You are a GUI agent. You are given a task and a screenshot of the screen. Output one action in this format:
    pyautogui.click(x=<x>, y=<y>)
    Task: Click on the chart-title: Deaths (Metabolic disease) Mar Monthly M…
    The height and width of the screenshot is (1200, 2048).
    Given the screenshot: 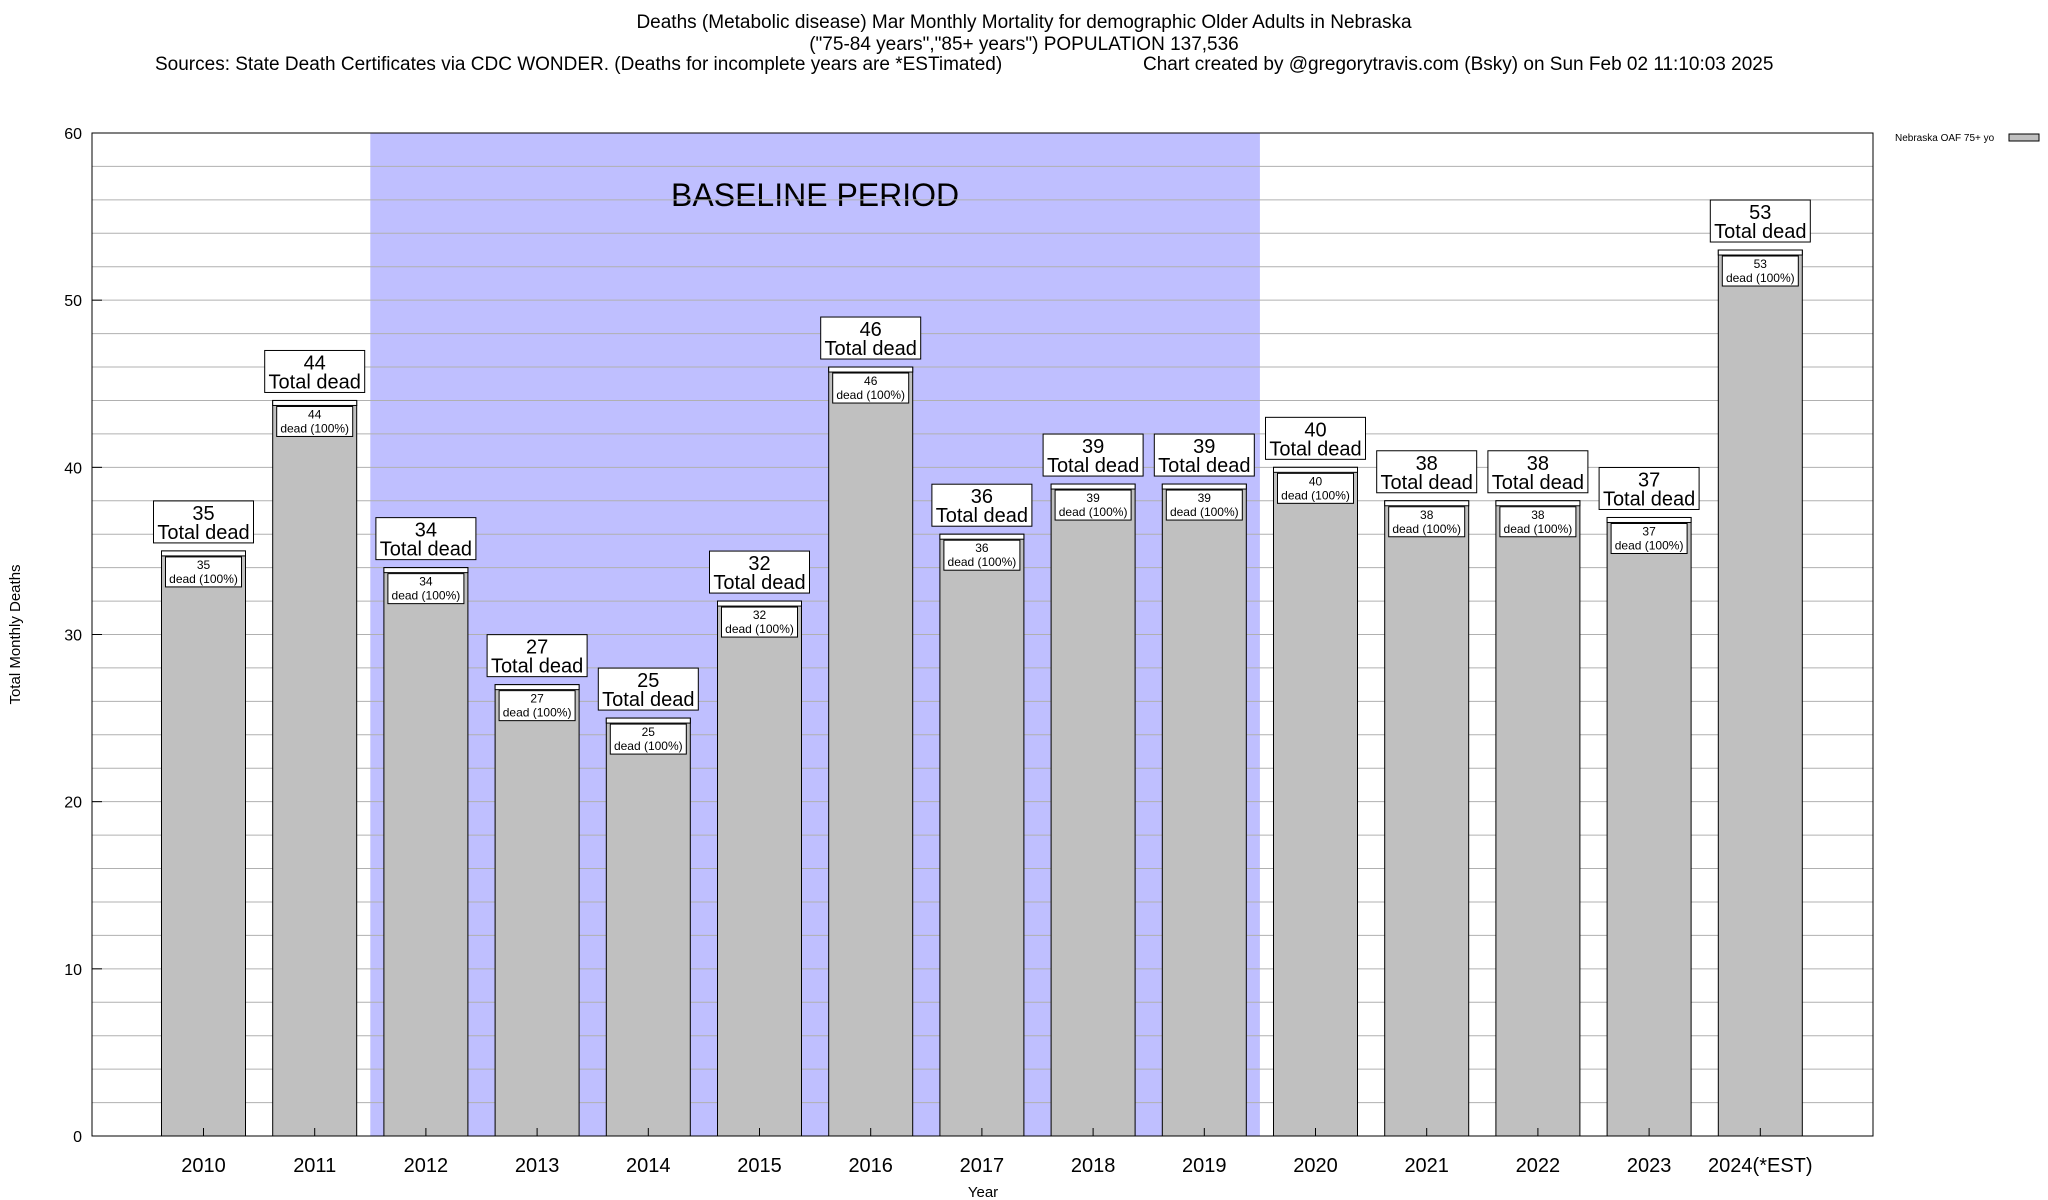 What is the action you would take?
    pyautogui.click(x=1024, y=34)
    